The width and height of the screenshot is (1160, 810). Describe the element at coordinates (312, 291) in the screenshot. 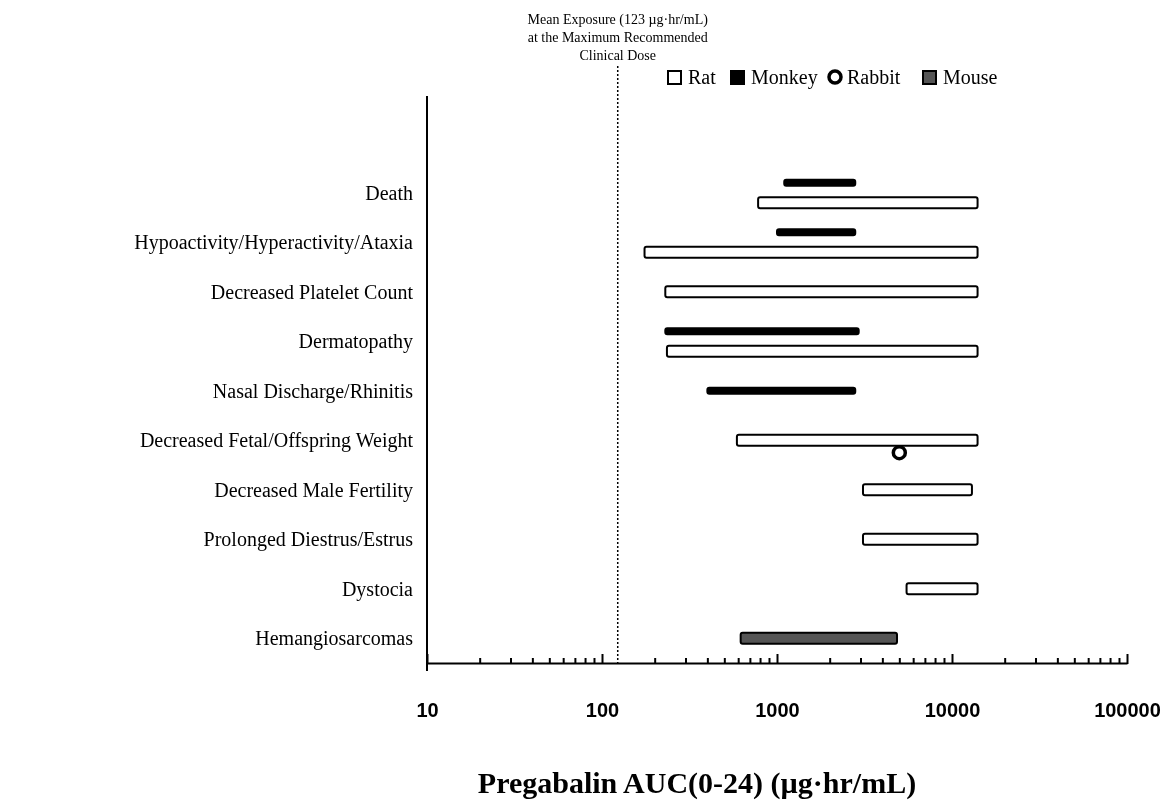

I see `y-tick-label: Decreased Platelet Count` at that location.